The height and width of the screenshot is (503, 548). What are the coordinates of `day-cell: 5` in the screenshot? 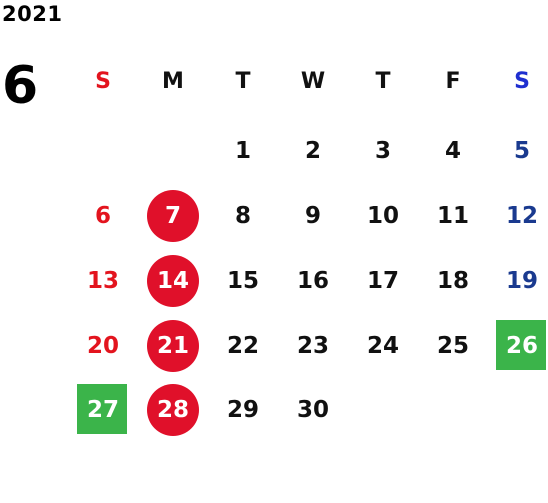 It's located at (520, 151).